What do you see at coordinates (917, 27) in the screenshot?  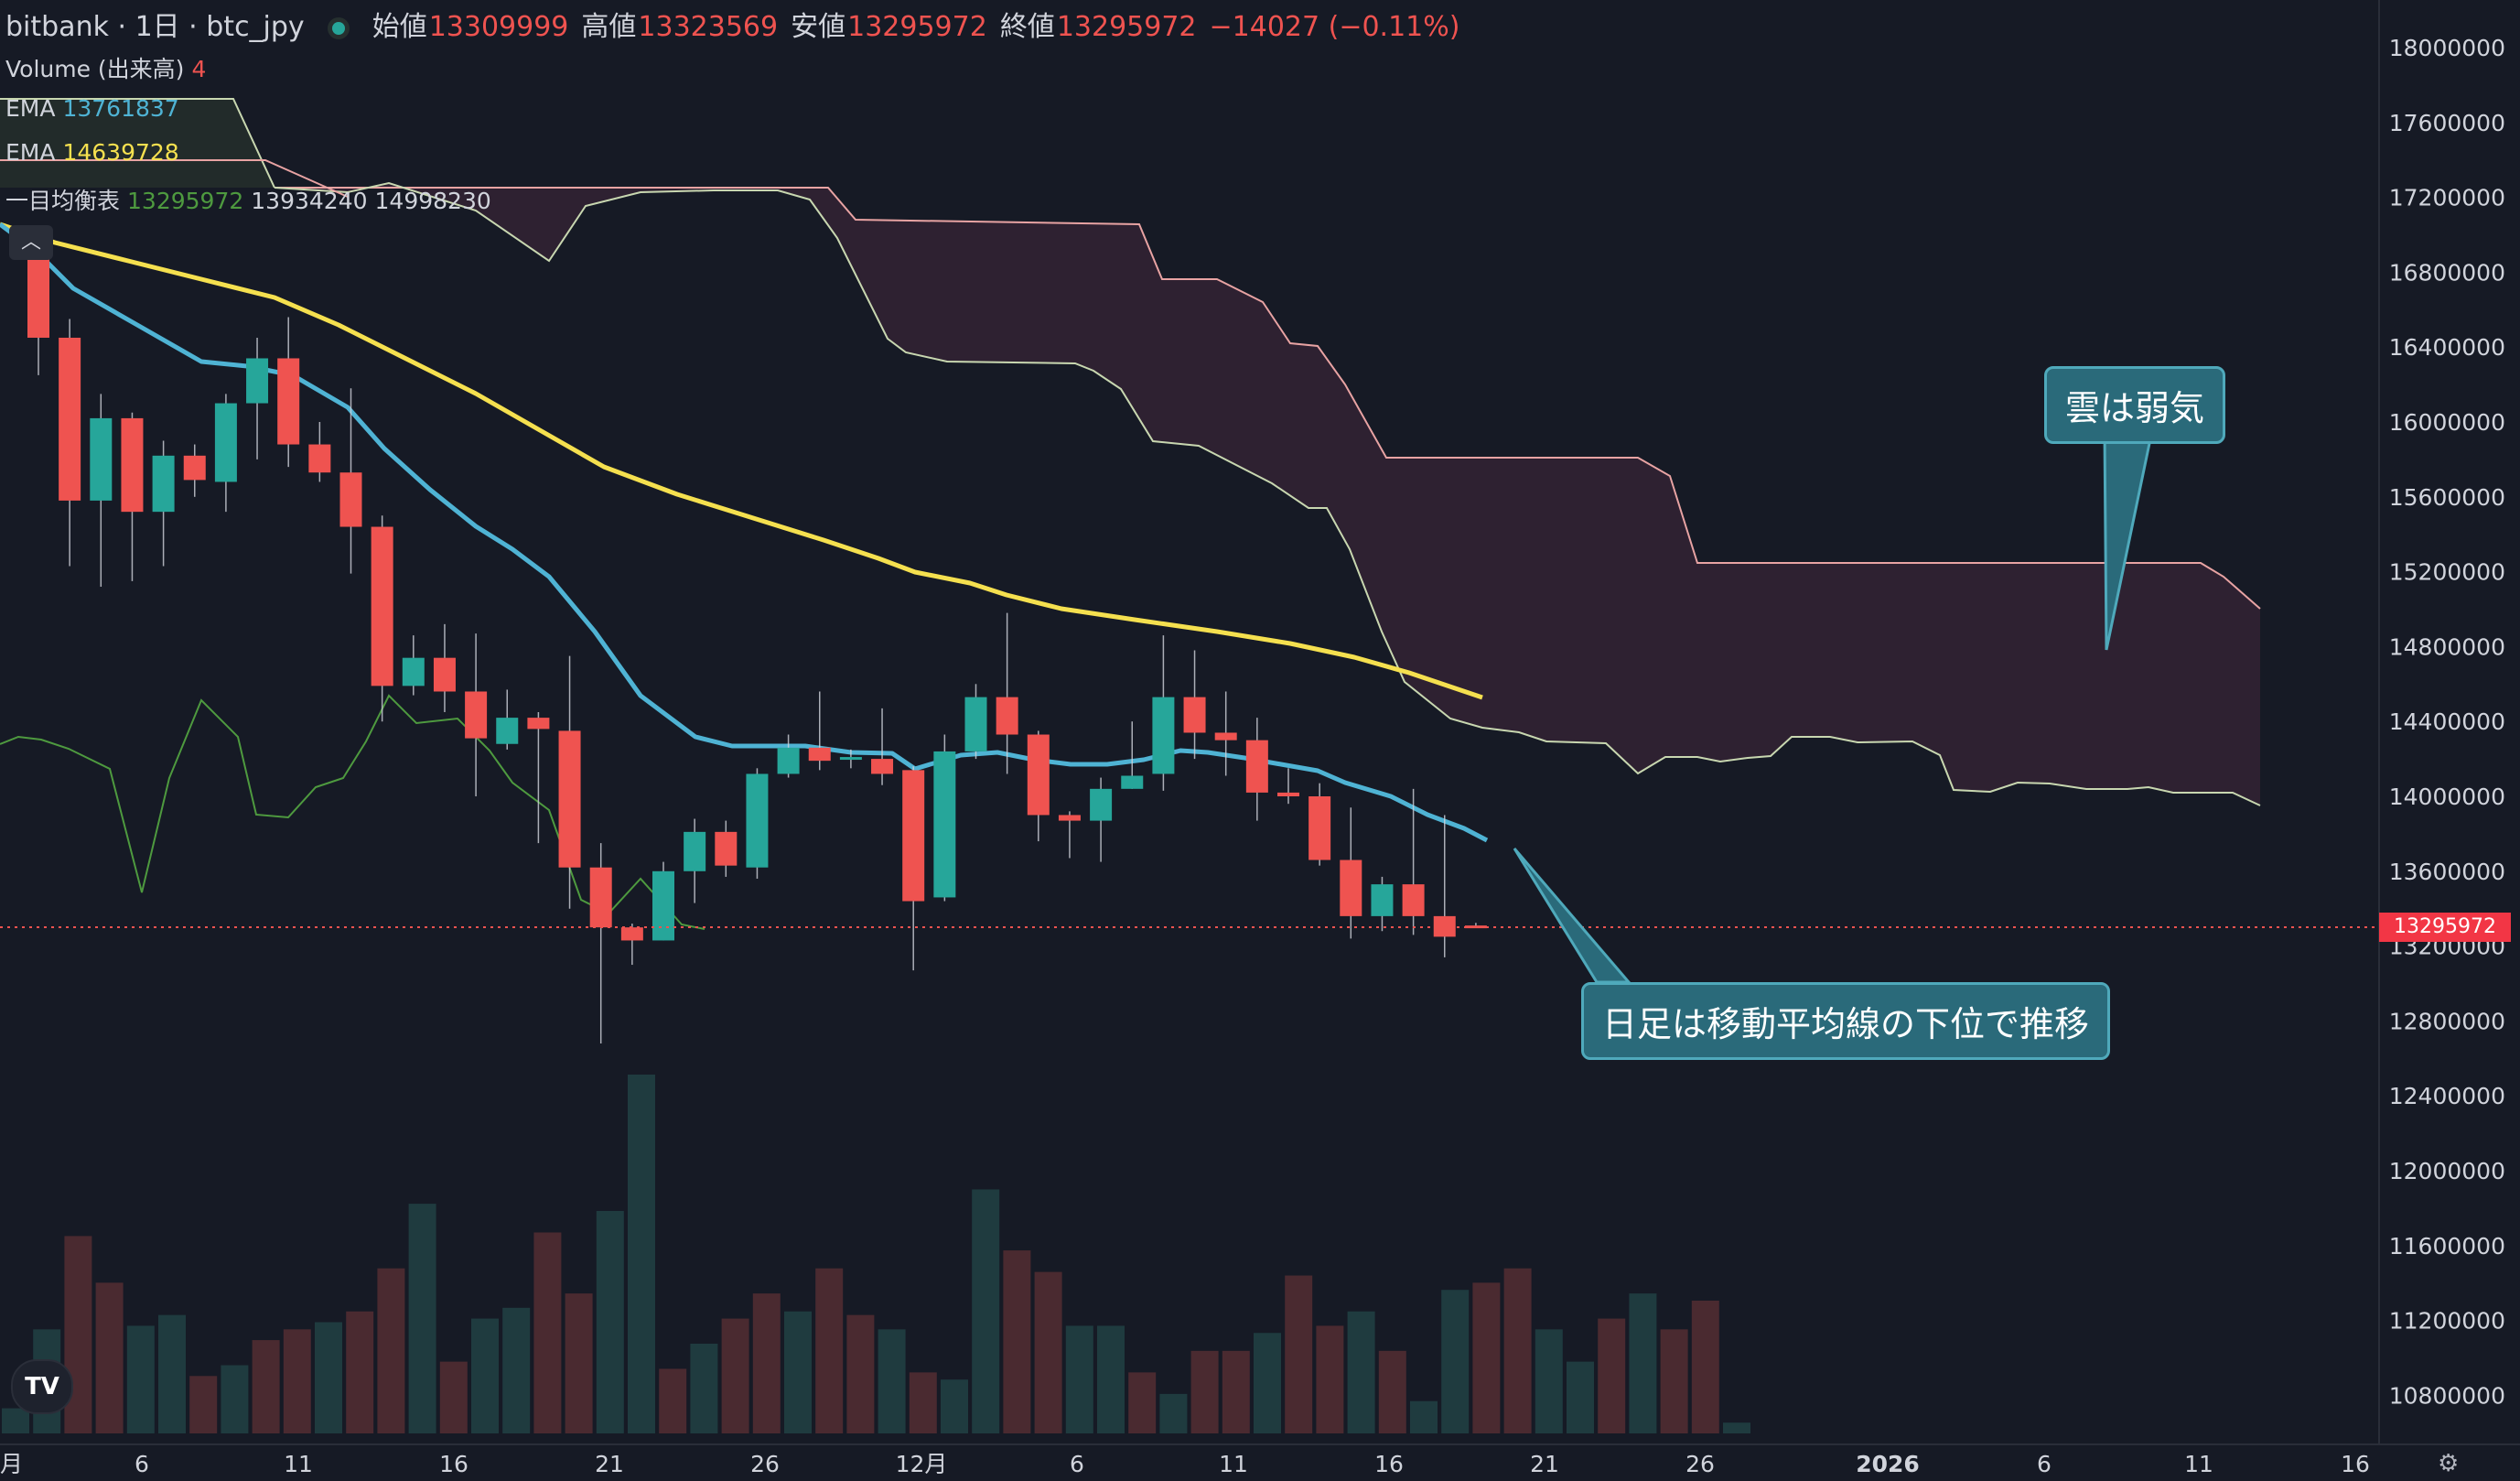 I see `low-value: 13295972` at bounding box center [917, 27].